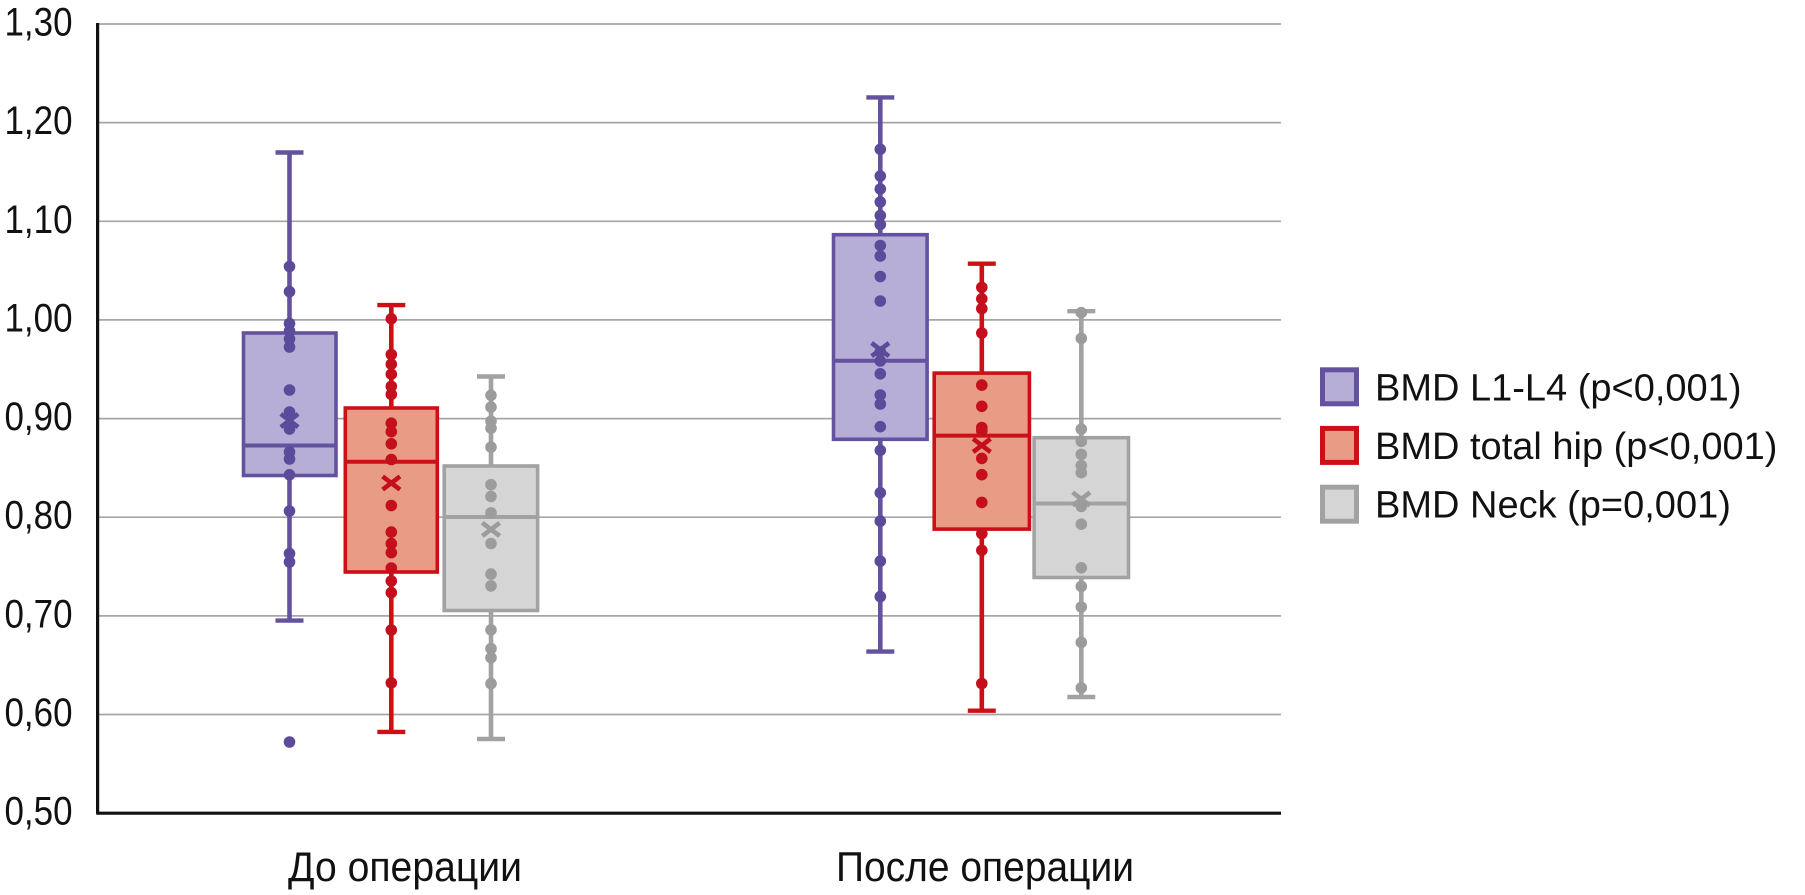 The height and width of the screenshot is (895, 1805). What do you see at coordinates (1553, 506) in the screenshot?
I see `svg-text: BMD Neck (p=0,001)` at bounding box center [1553, 506].